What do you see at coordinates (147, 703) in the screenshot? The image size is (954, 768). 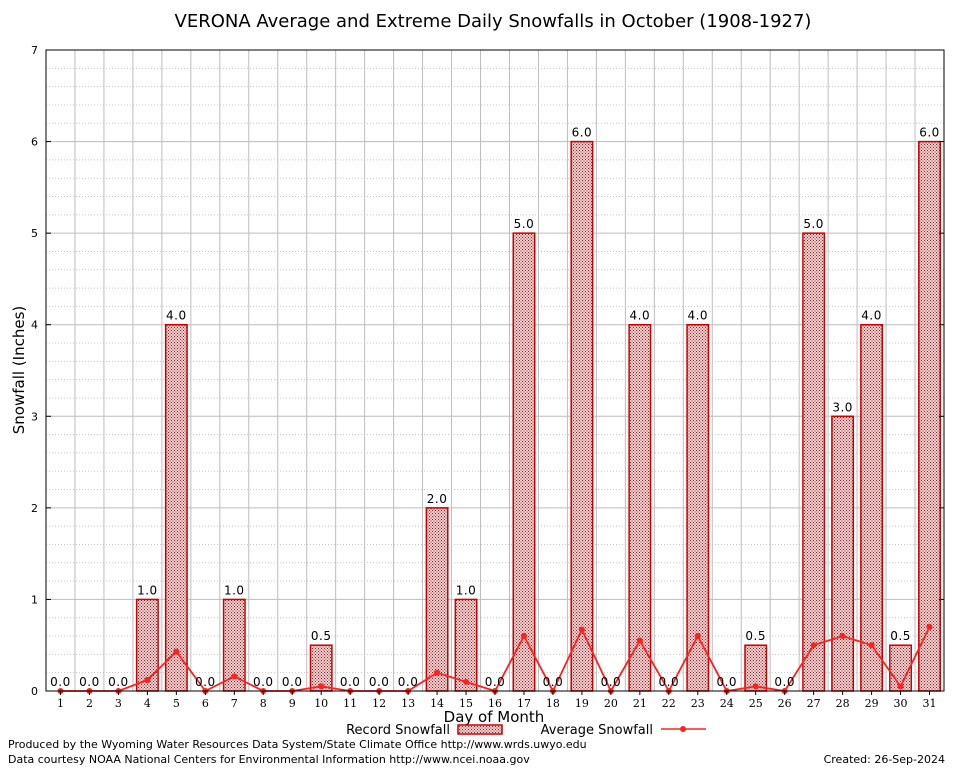 I see `x-tick-label: 4` at bounding box center [147, 703].